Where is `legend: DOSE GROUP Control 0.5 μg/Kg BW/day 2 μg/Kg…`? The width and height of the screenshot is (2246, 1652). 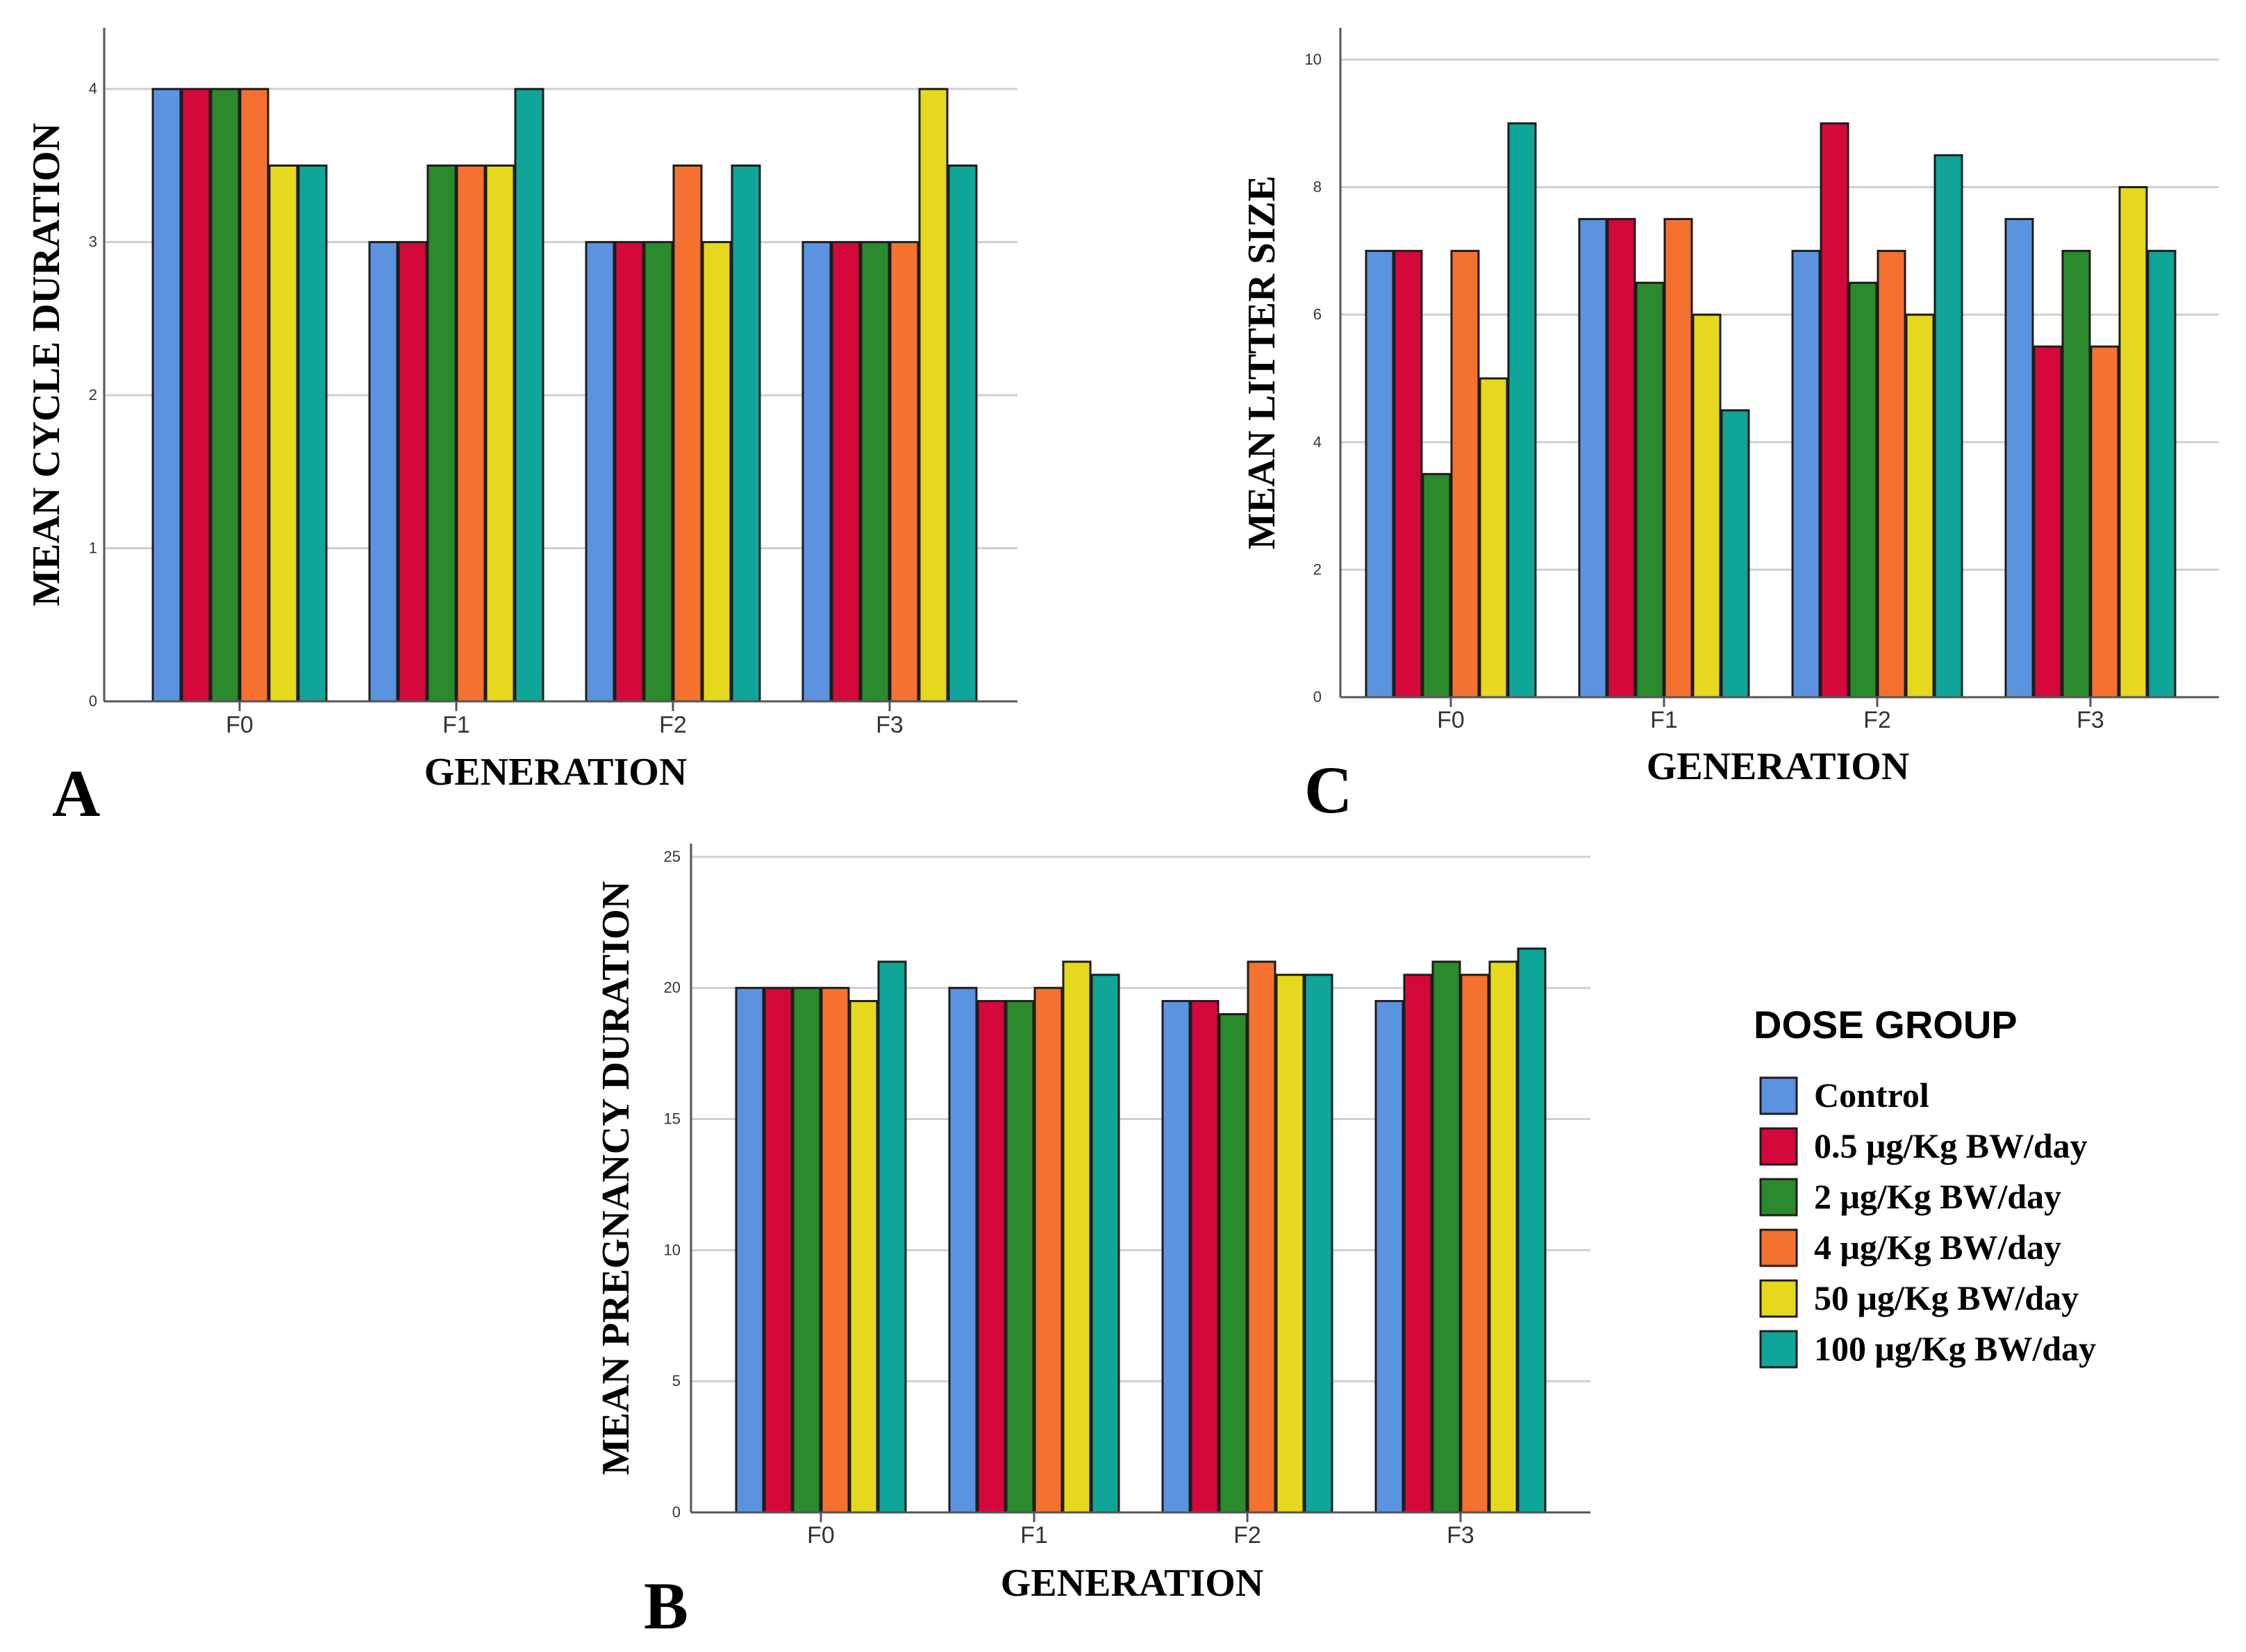 legend: DOSE GROUP Control 0.5 μg/Kg BW/day 2 μg/Kg… is located at coordinates (1925, 1186).